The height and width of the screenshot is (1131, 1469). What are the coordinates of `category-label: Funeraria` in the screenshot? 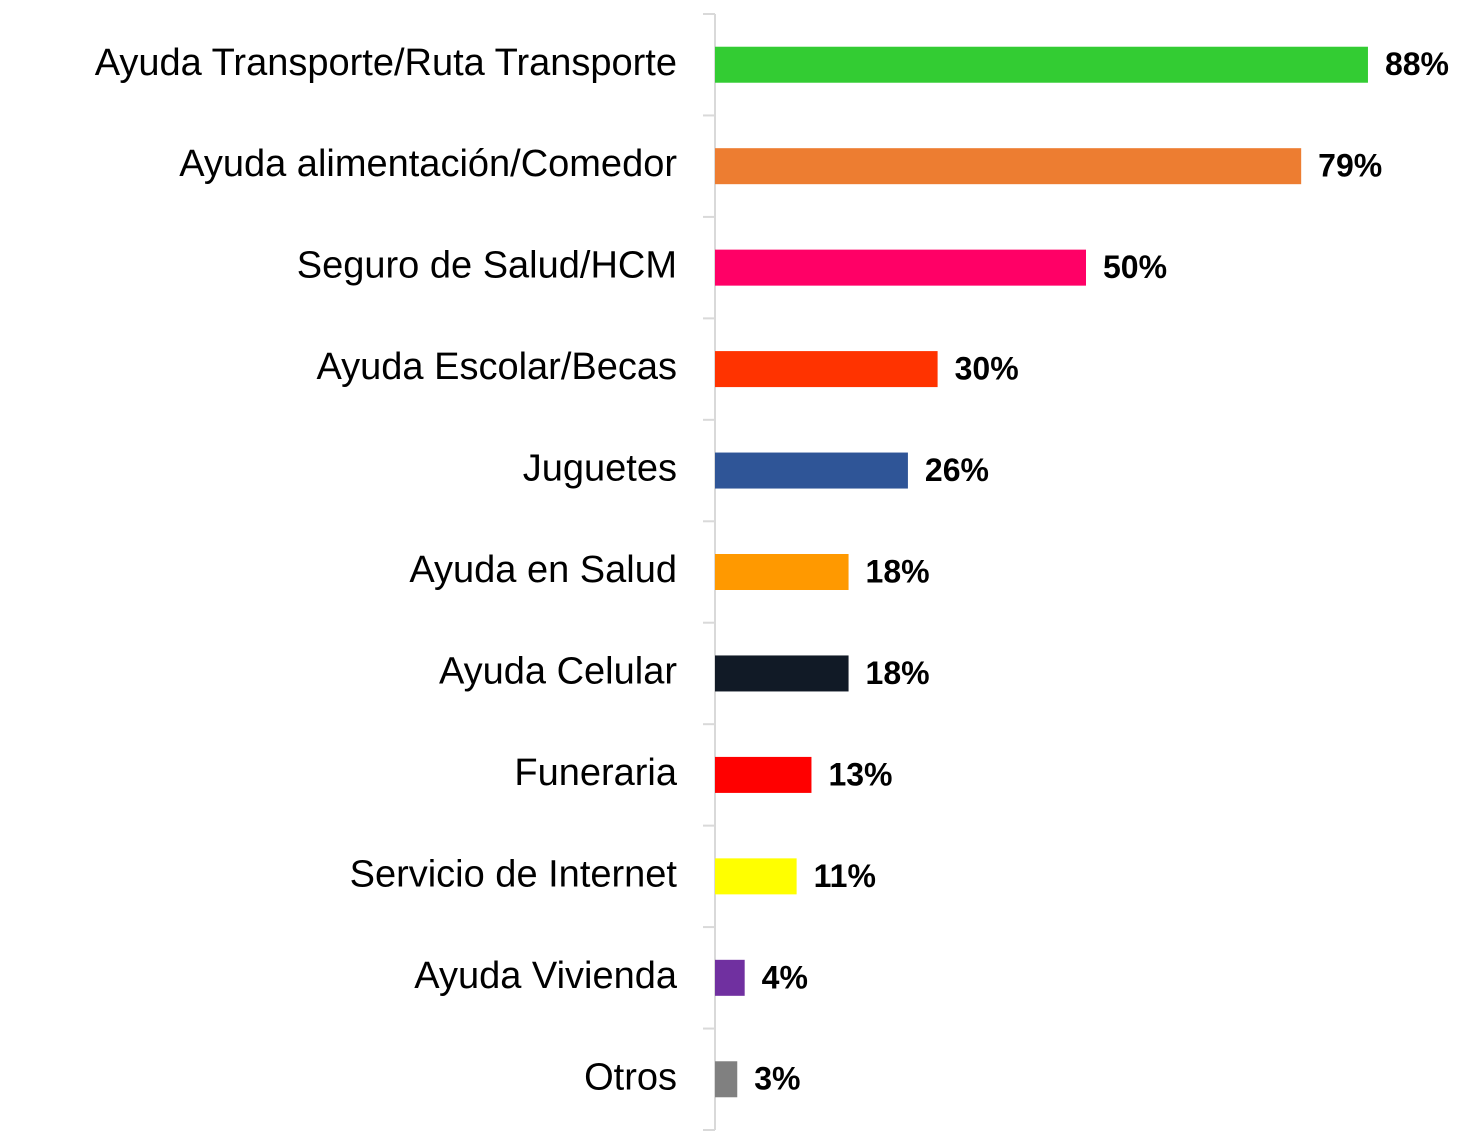 It's located at (595, 773).